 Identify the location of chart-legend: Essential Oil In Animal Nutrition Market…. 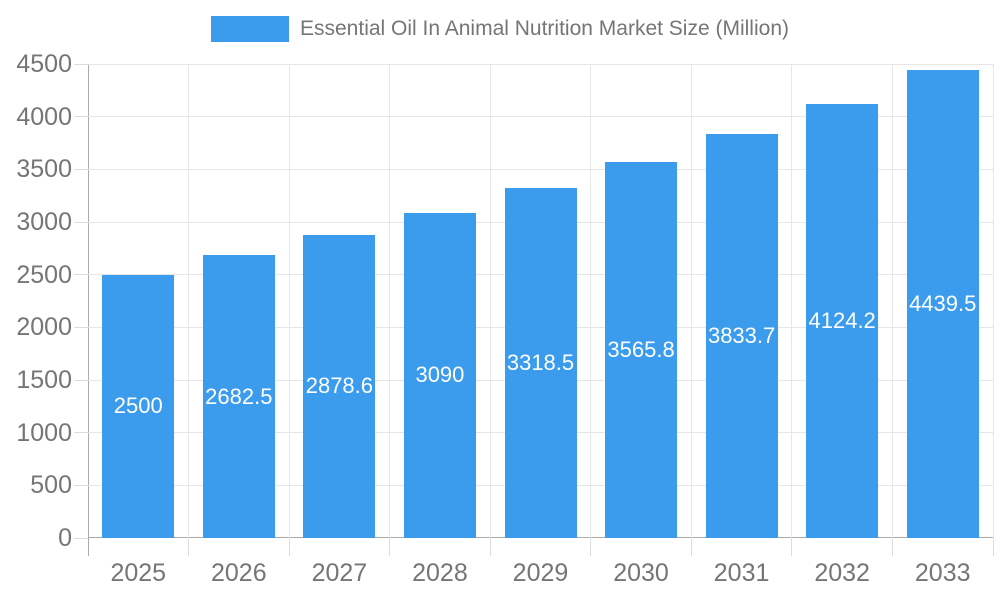
(500, 29).